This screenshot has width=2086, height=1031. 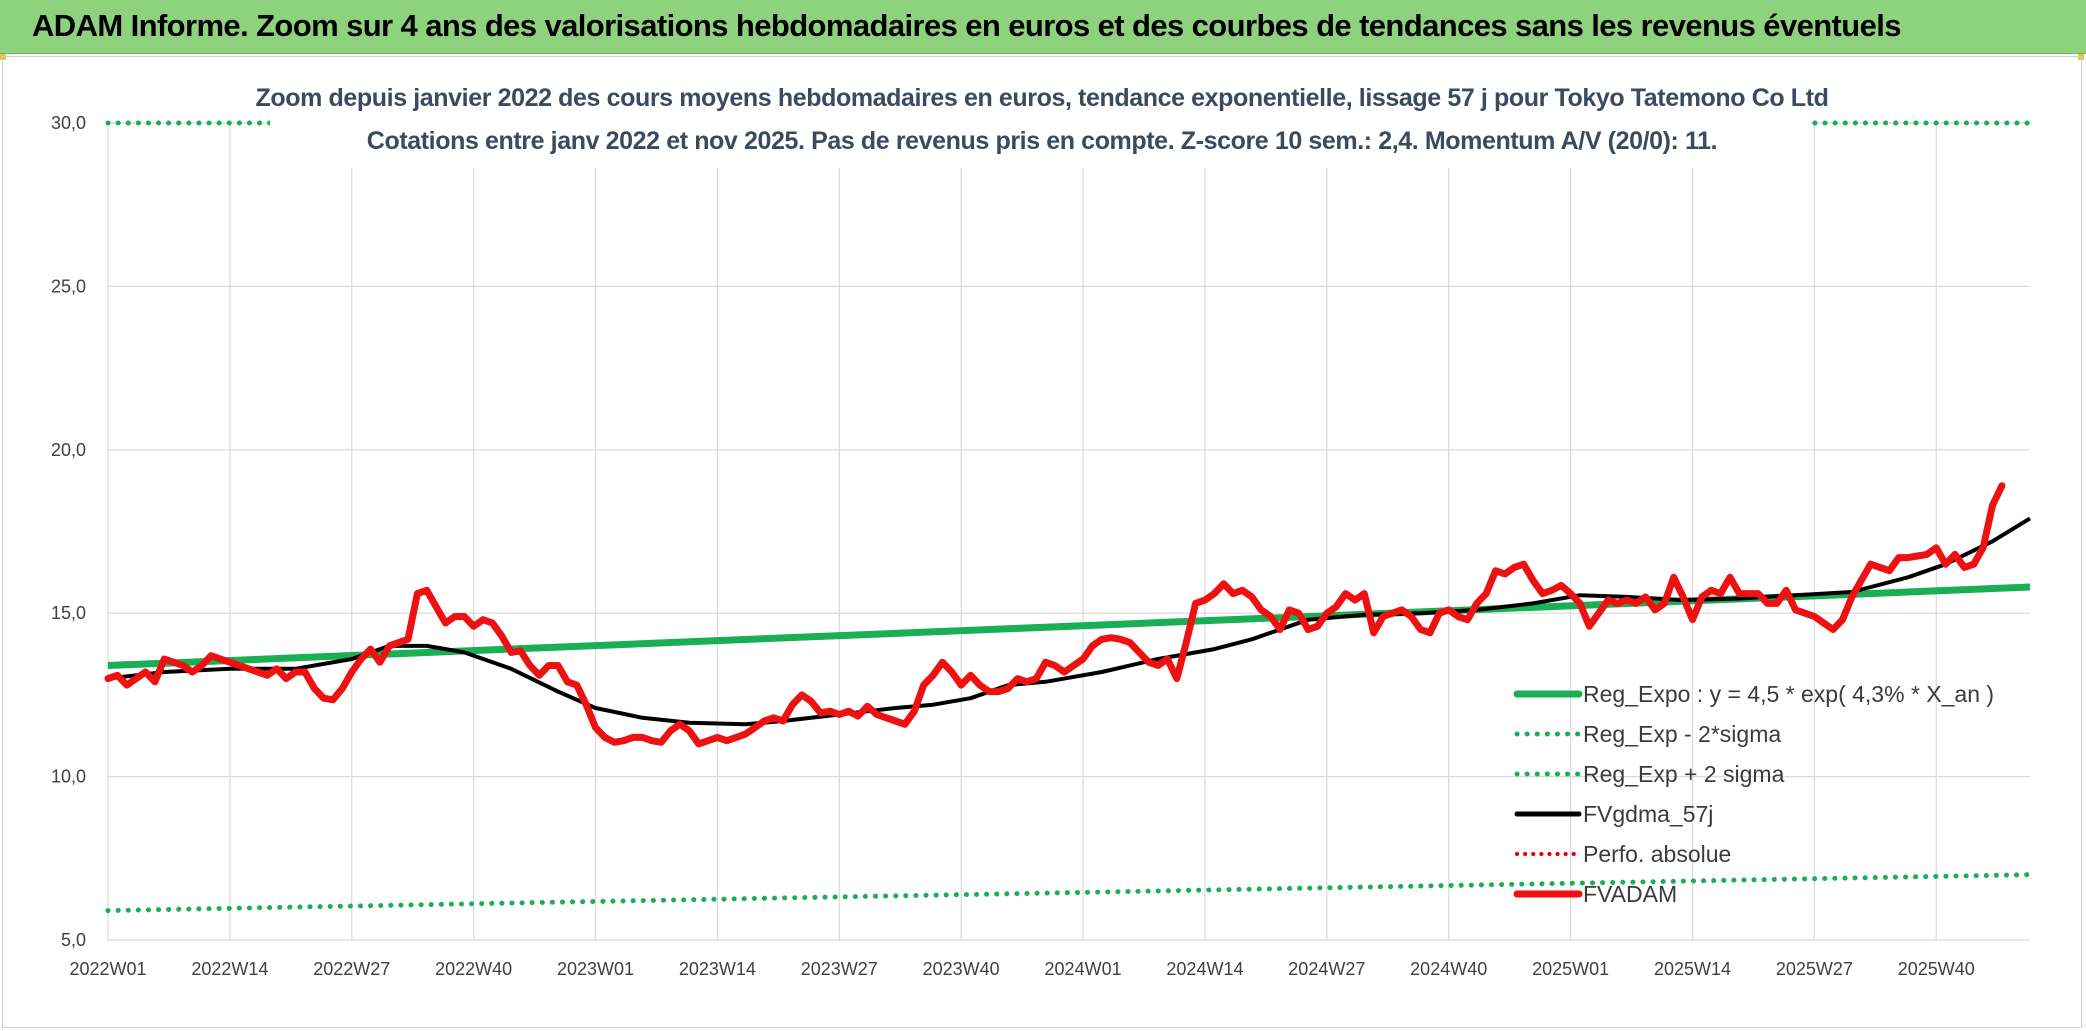 I want to click on corner-accent-left, so click(x=3, y=57).